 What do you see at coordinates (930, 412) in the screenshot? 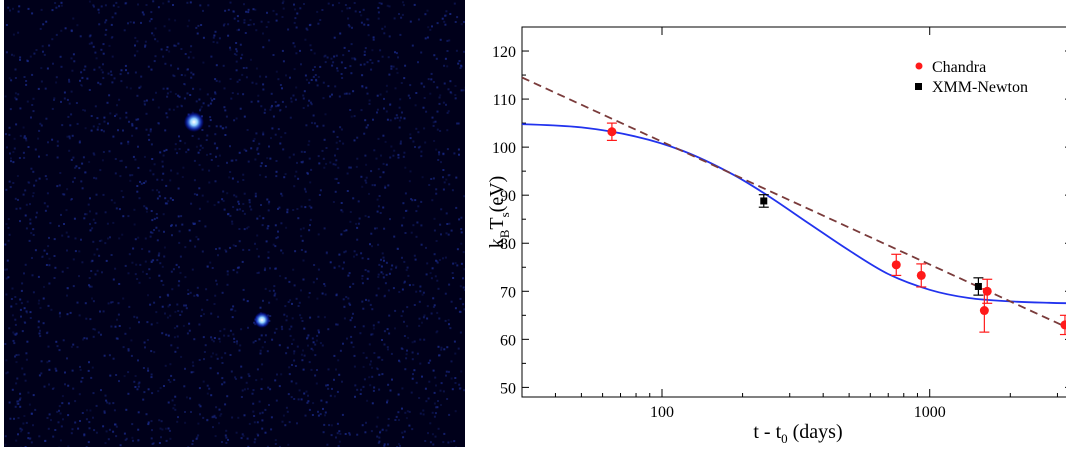
I see `x-tick-label: 1000` at bounding box center [930, 412].